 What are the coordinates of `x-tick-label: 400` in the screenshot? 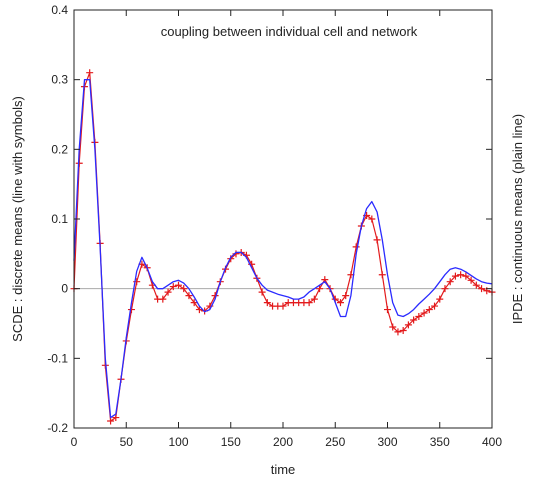 It's located at (492, 442).